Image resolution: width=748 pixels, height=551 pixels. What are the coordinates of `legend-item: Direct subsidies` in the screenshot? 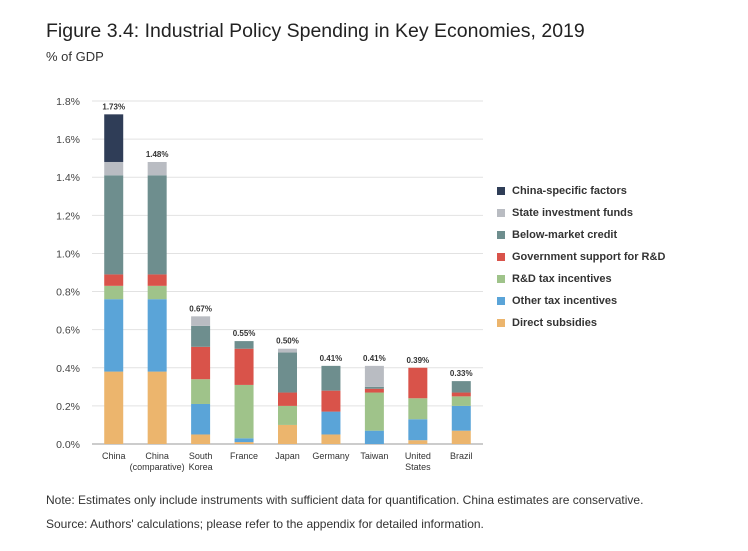 It's located at (581, 323).